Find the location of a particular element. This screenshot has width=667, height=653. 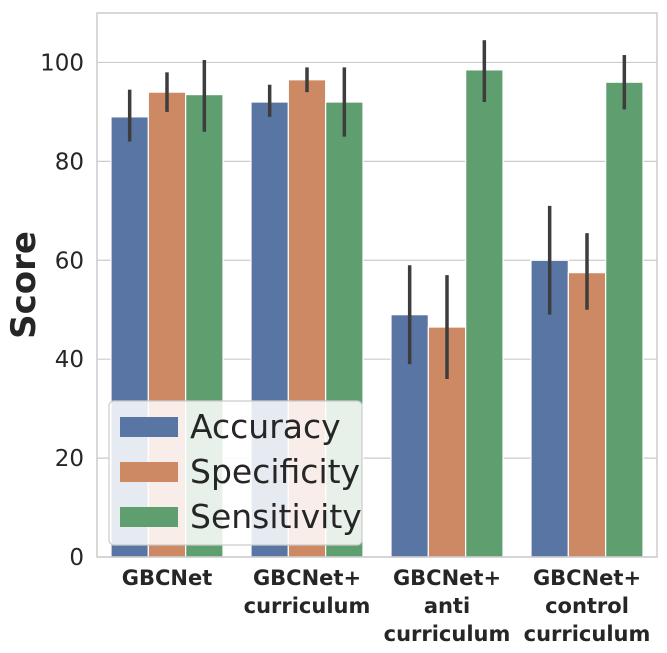

legend-label: Specificity is located at coordinates (275, 471).